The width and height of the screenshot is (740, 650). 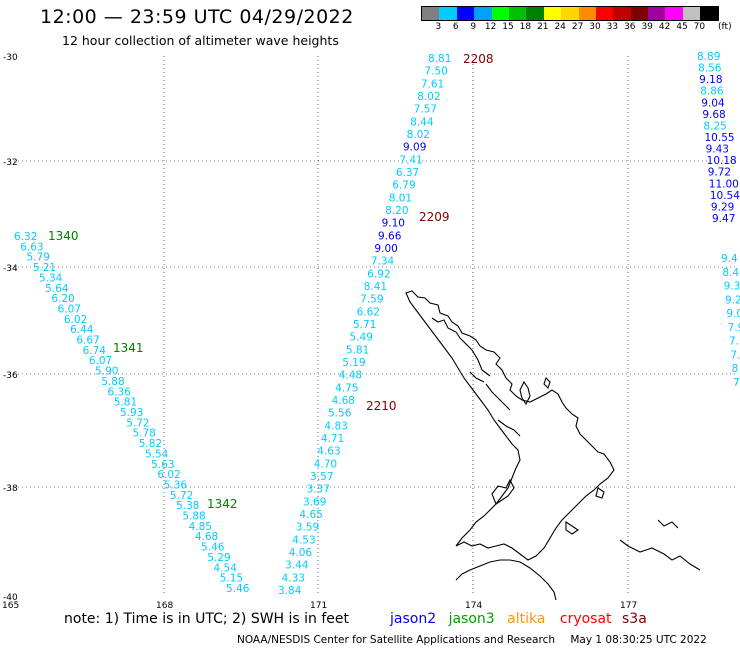 I want to click on swh-value-track-a: 5.64, so click(x=57, y=289).